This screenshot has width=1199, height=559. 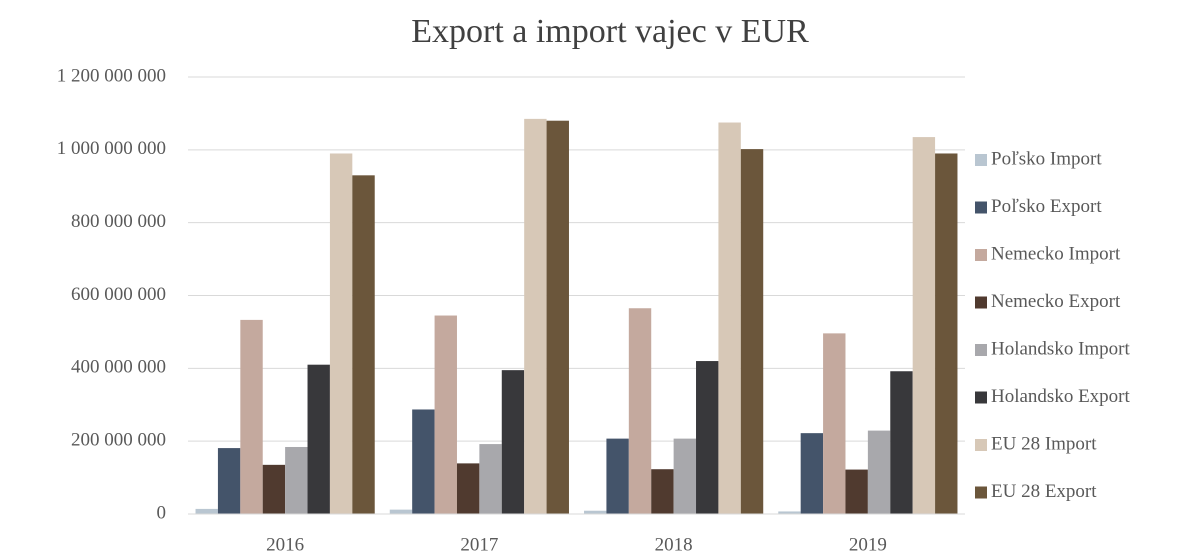 I want to click on legend-label: EU 28 Export, so click(x=1044, y=491).